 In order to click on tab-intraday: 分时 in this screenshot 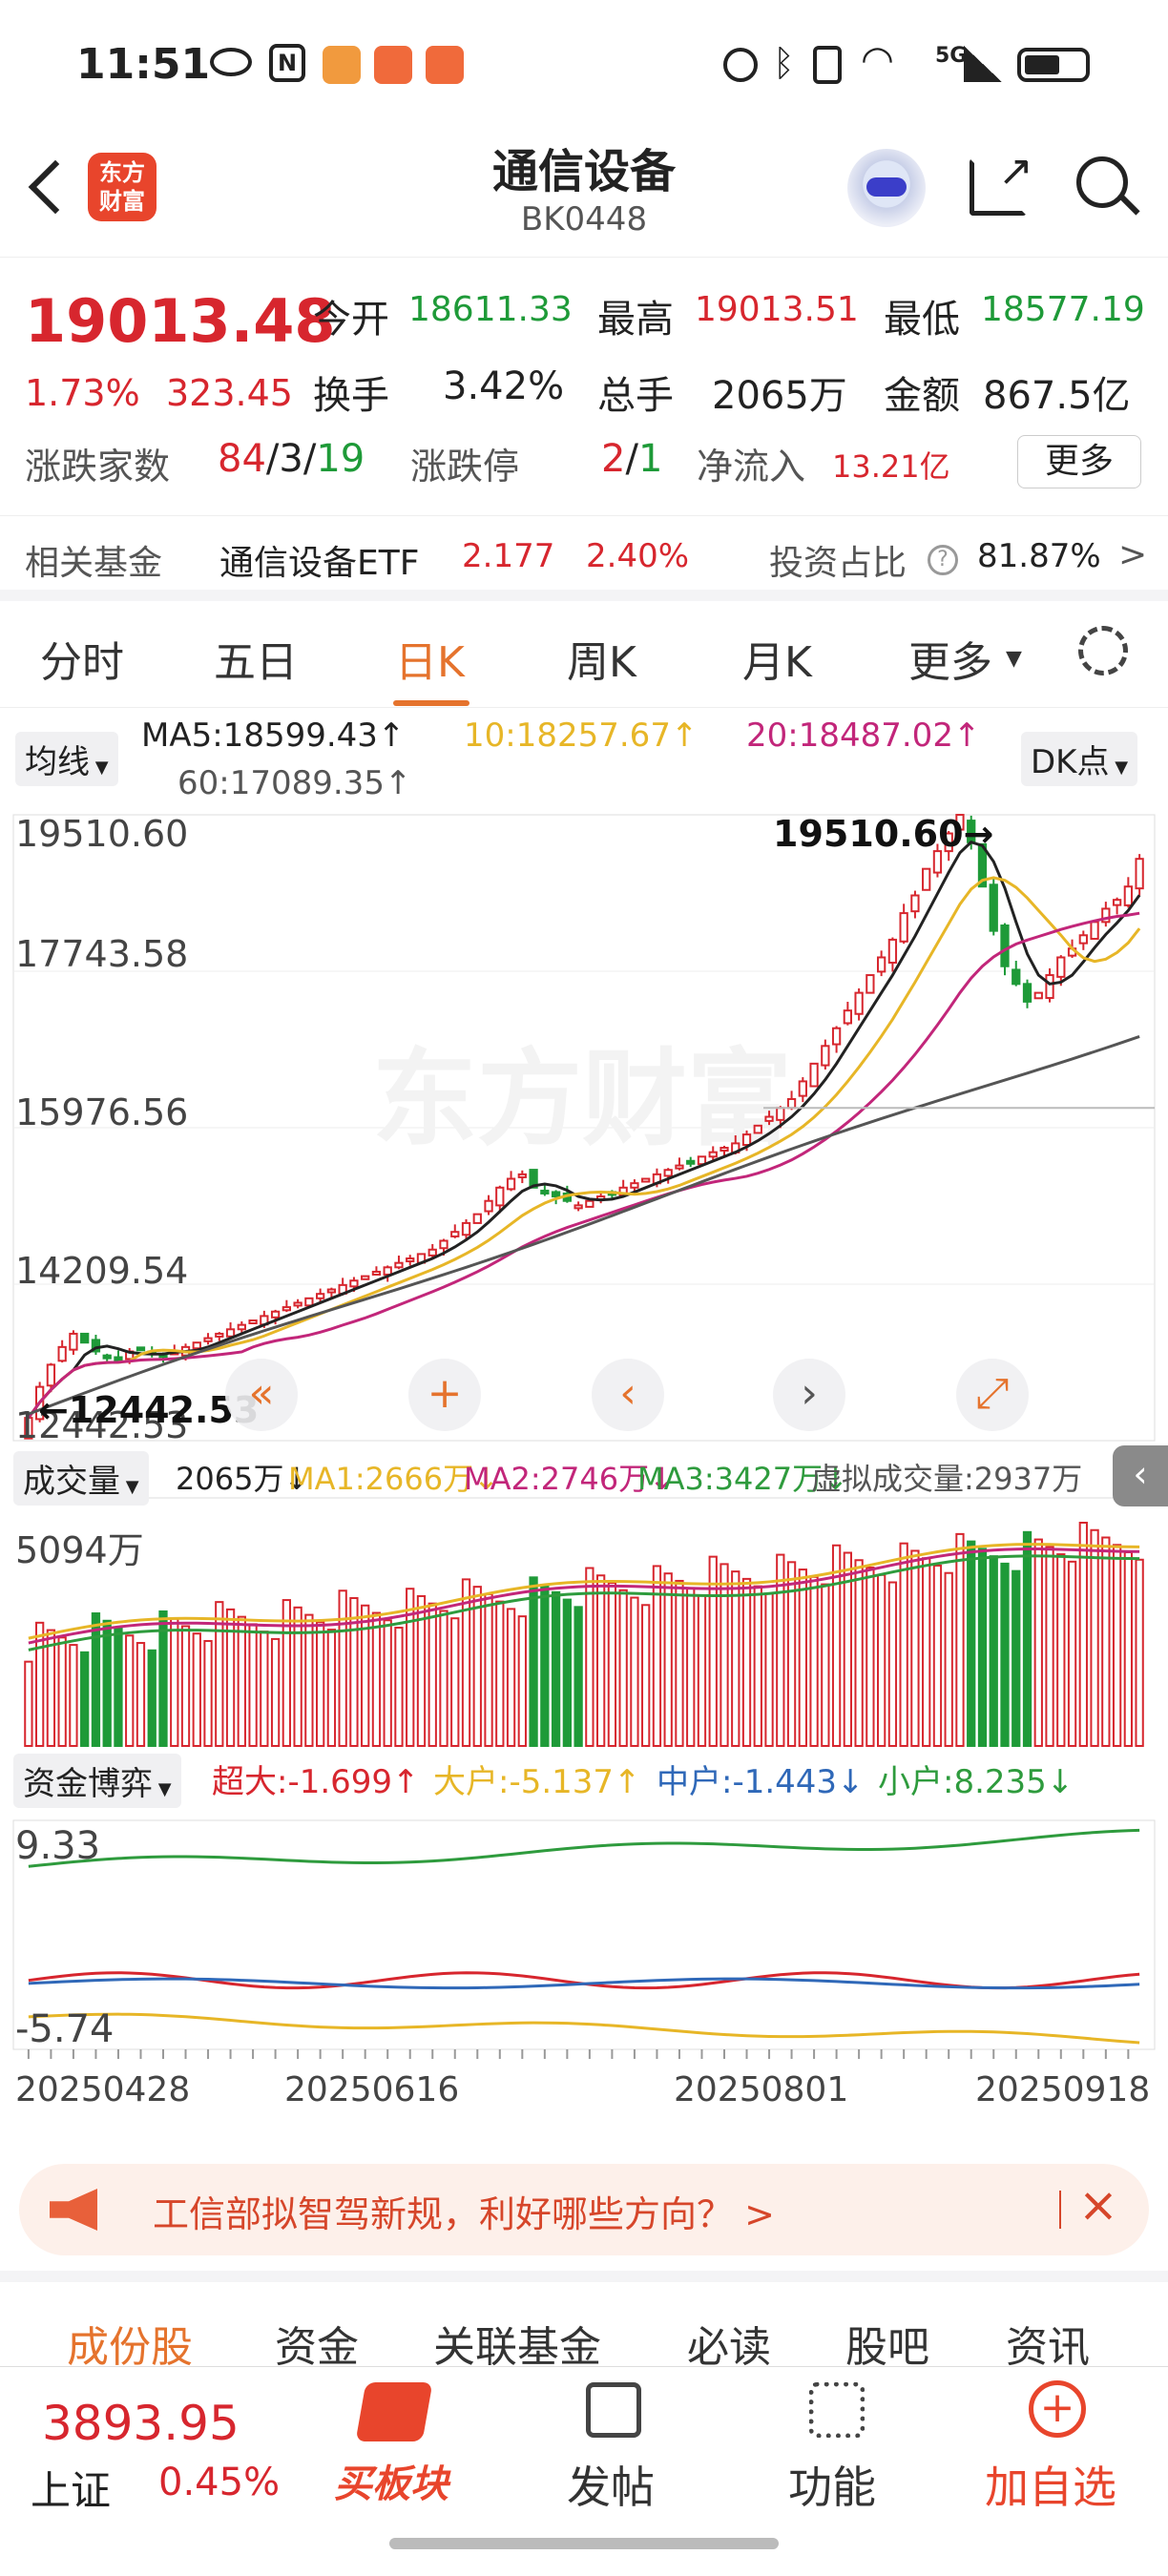, I will do `click(82, 662)`.